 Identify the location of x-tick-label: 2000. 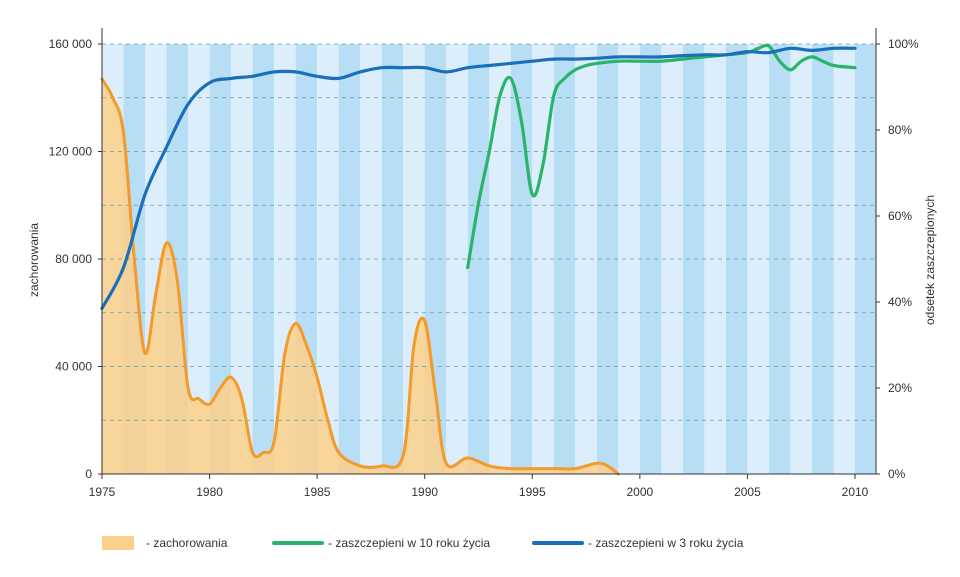
(640, 492).